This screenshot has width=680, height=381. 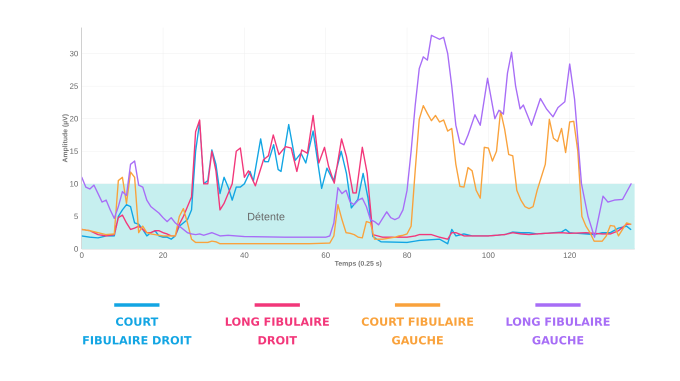 What do you see at coordinates (266, 216) in the screenshot?
I see `band-label: Détente` at bounding box center [266, 216].